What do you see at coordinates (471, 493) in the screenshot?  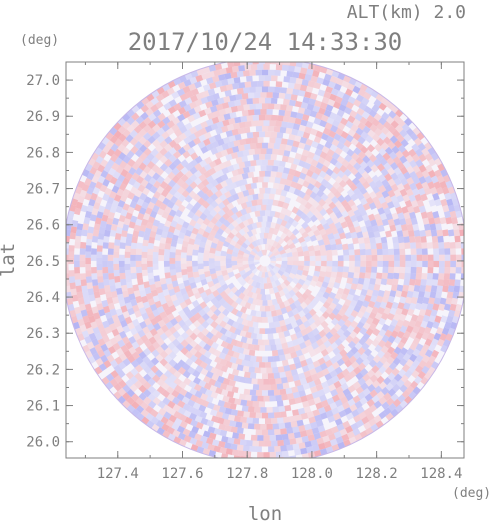 I see `x-unit-label: (deg)` at bounding box center [471, 493].